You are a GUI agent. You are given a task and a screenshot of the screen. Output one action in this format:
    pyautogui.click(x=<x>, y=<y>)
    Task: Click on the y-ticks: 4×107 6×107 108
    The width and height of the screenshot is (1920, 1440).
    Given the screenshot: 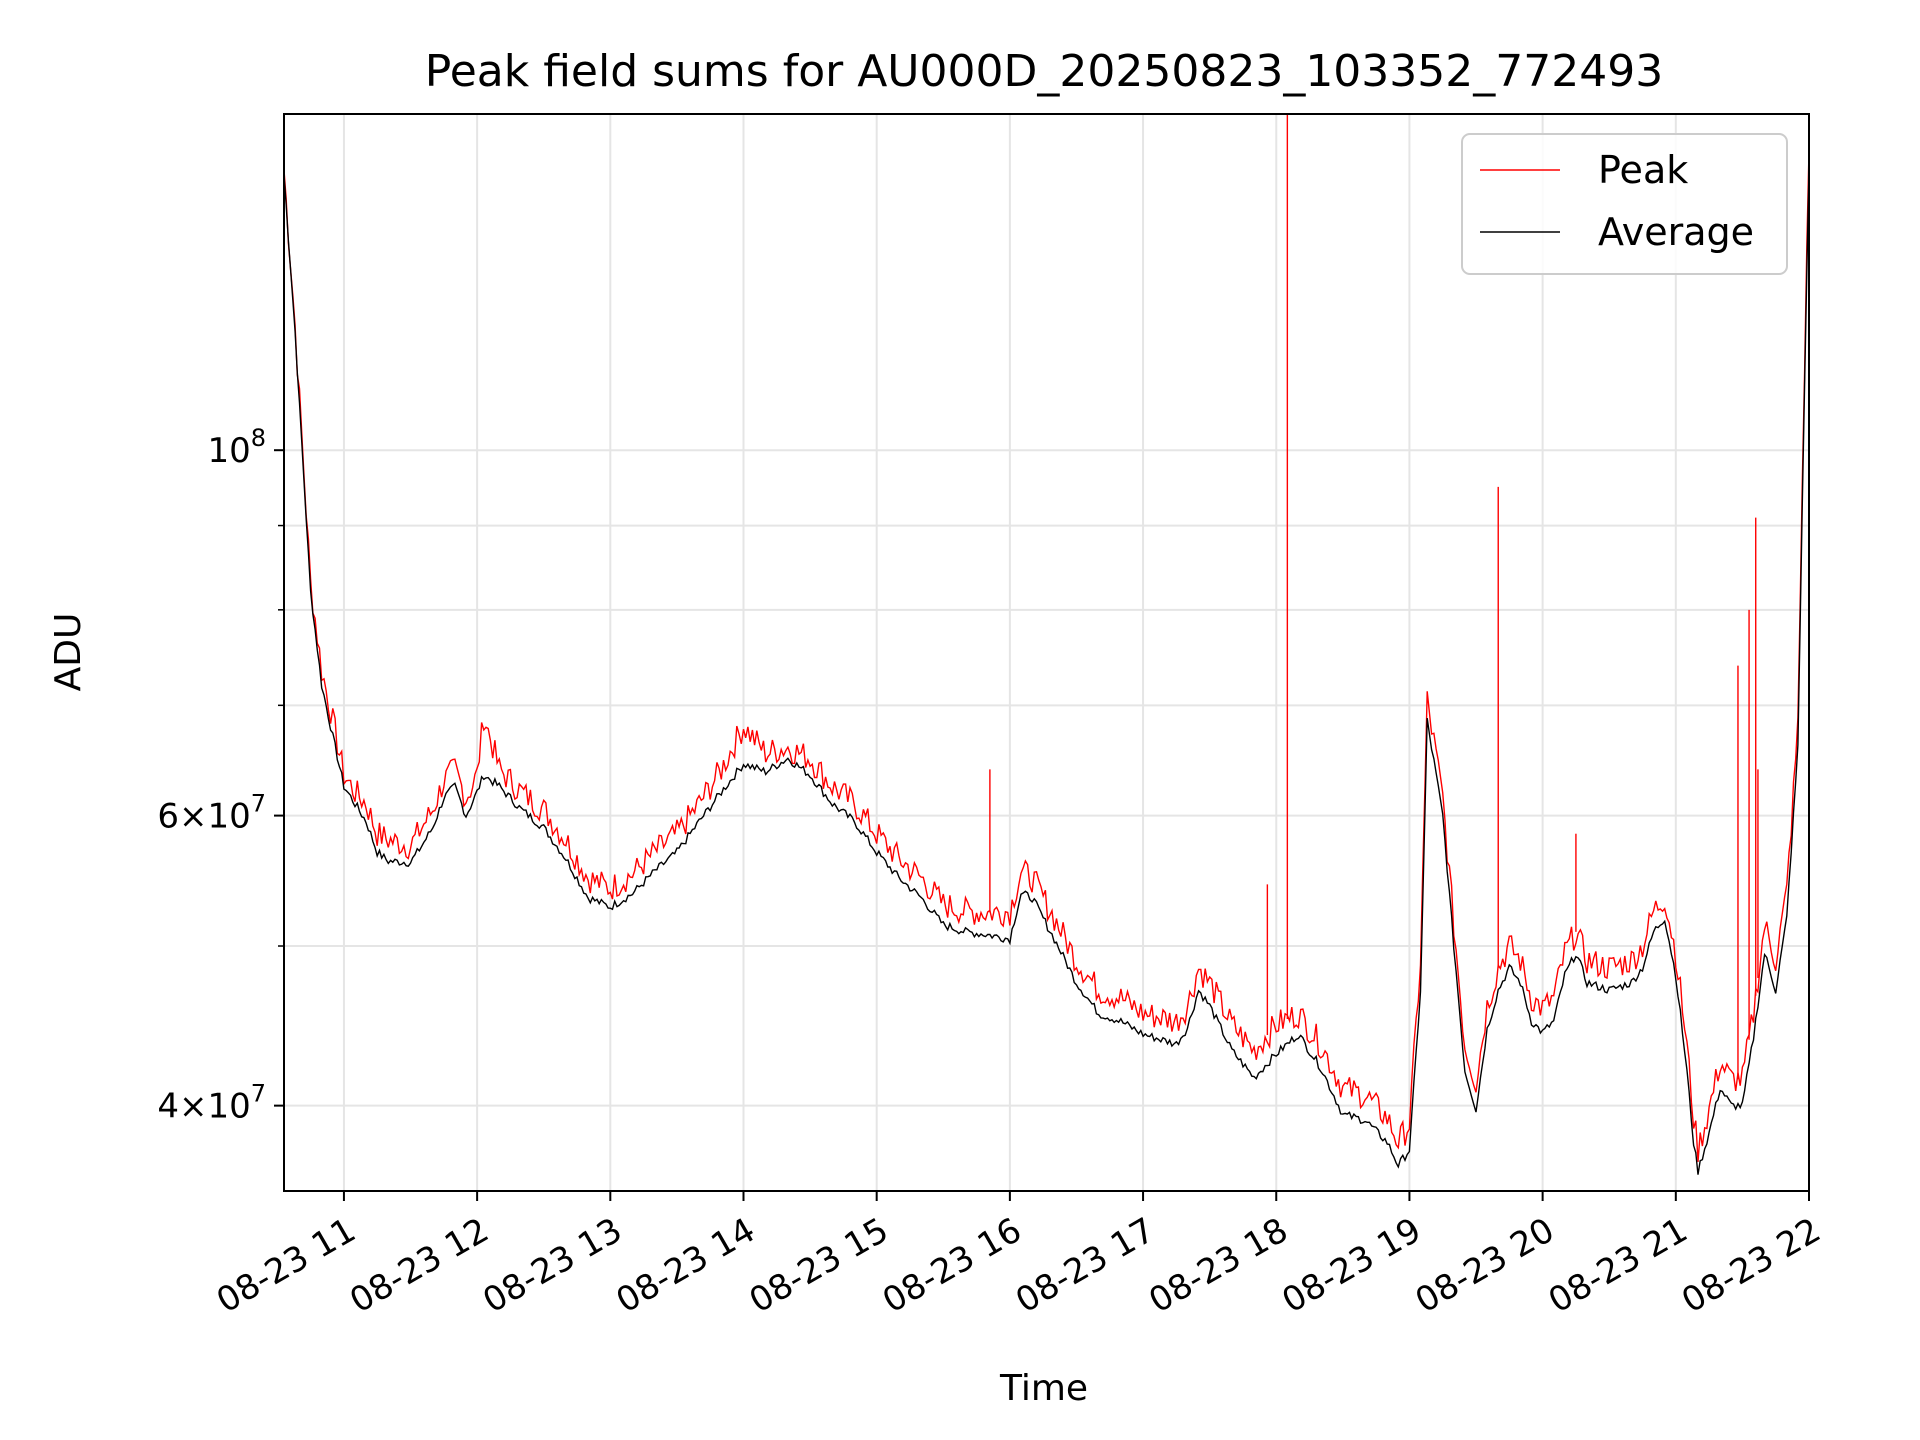 What is the action you would take?
    pyautogui.click(x=220, y=775)
    